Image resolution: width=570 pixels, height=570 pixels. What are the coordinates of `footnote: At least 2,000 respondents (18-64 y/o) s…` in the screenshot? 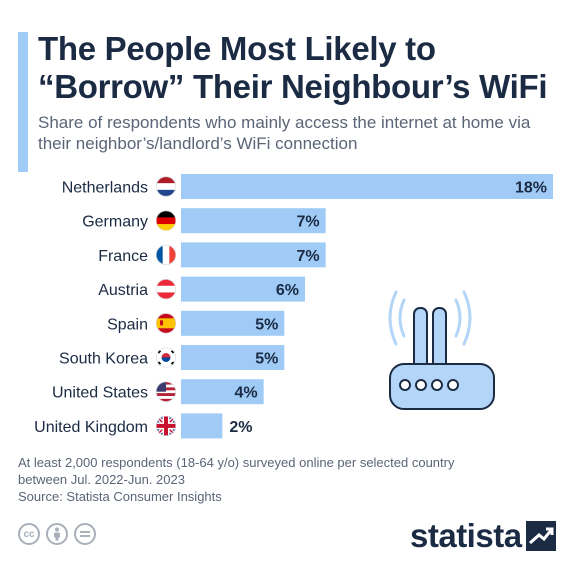 It's located at (288, 479).